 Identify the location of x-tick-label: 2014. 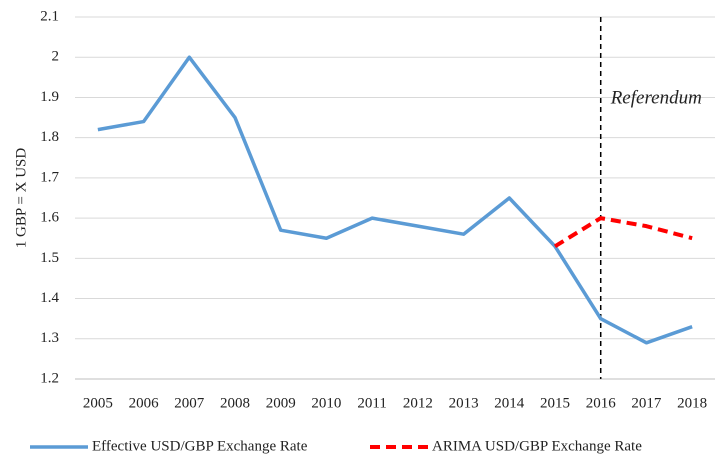
(509, 403).